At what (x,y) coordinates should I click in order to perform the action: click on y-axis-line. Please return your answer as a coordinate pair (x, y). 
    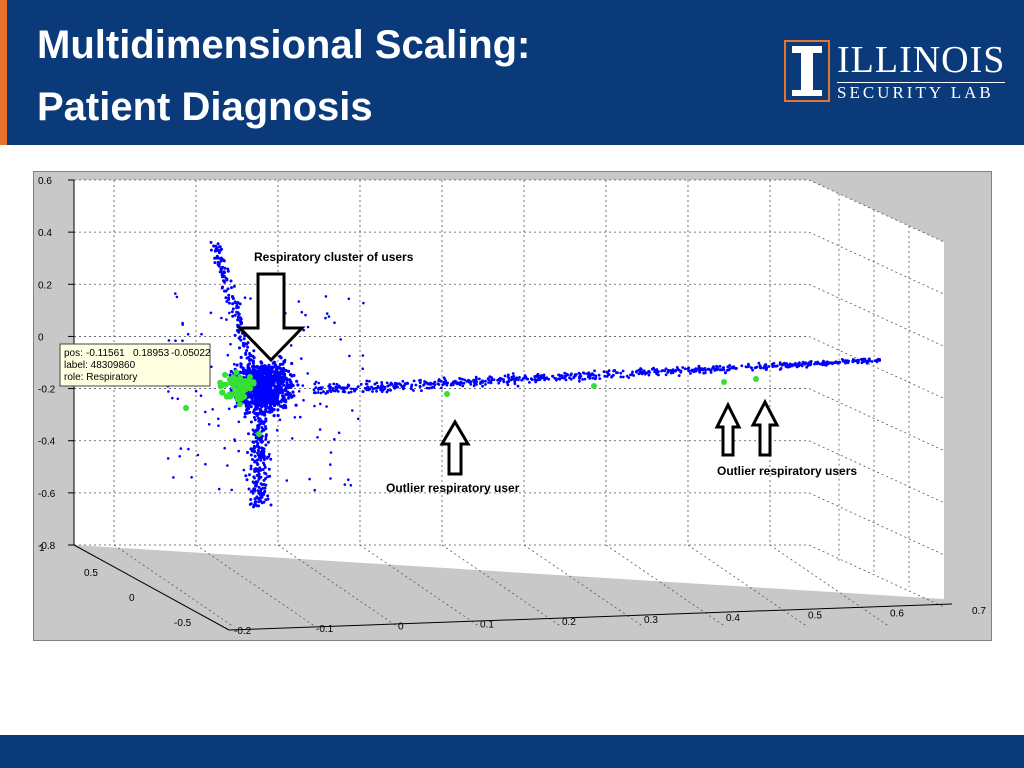
    Looking at the image, I should click on (151, 587).